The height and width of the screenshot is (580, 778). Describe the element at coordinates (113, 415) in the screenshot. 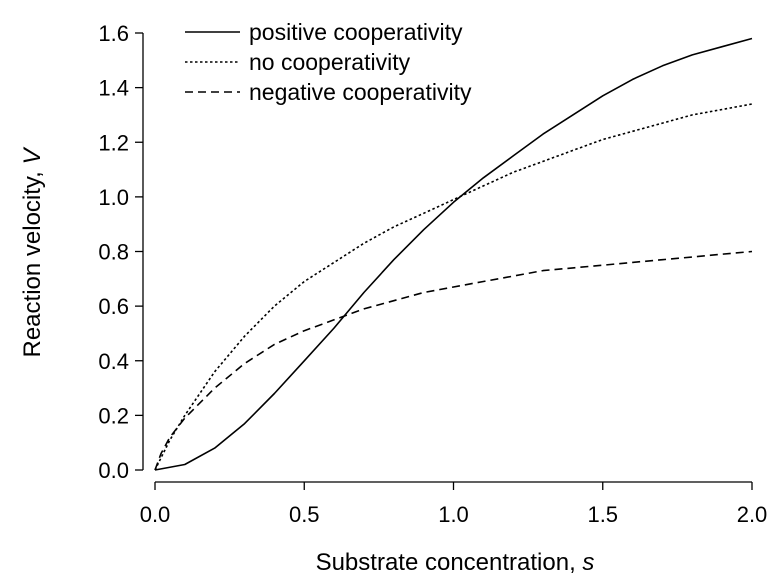

I see `y-tick-label: 0.2` at that location.